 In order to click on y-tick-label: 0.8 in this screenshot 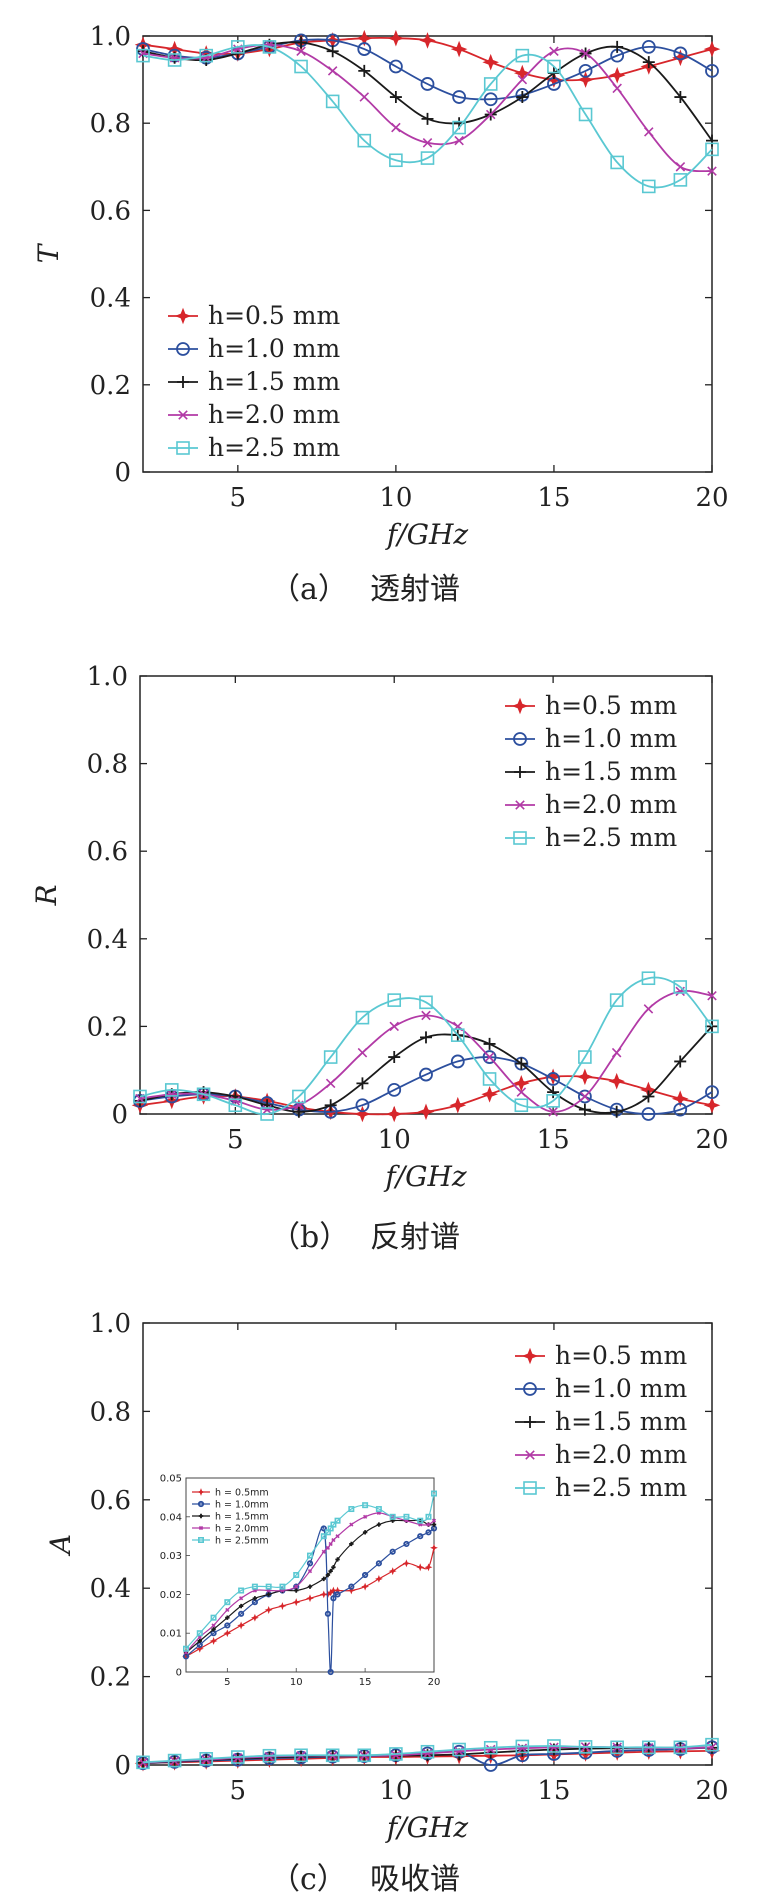, I will do `click(110, 124)`.